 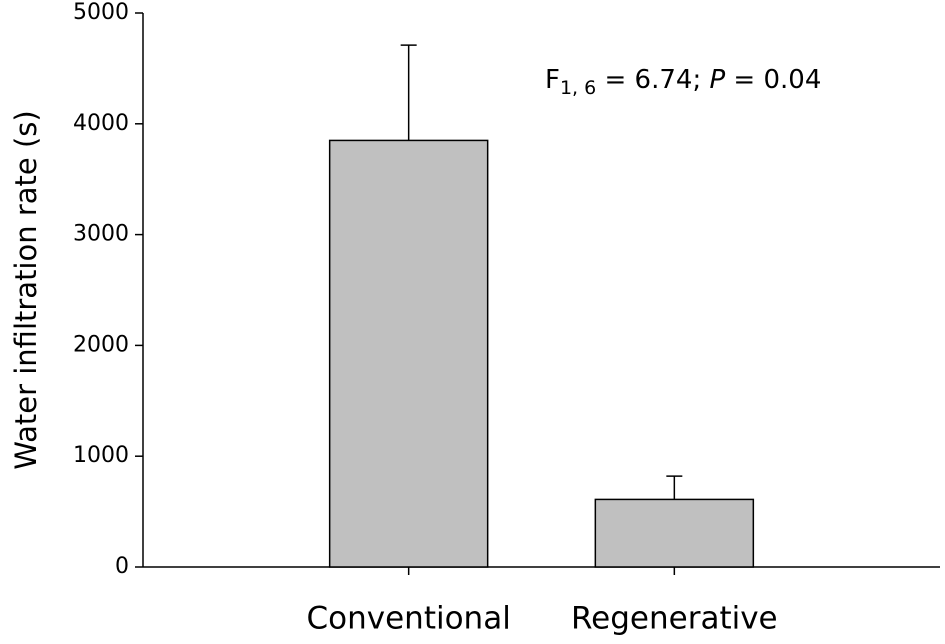 I want to click on annotation-p: P, so click(x=717, y=80).